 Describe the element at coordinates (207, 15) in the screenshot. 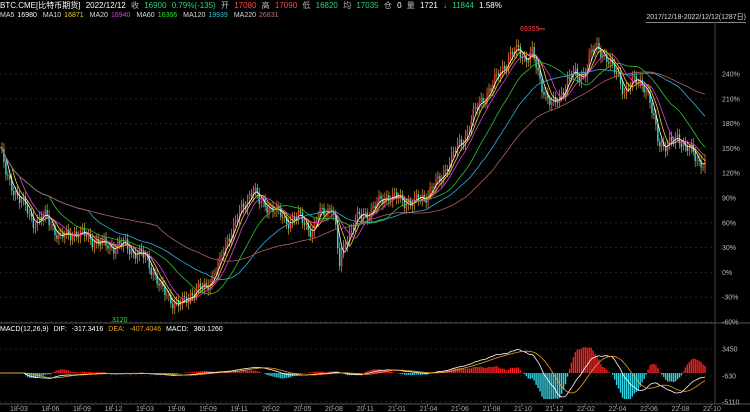

I see `ma-item-ma120: MA120 19939` at that location.